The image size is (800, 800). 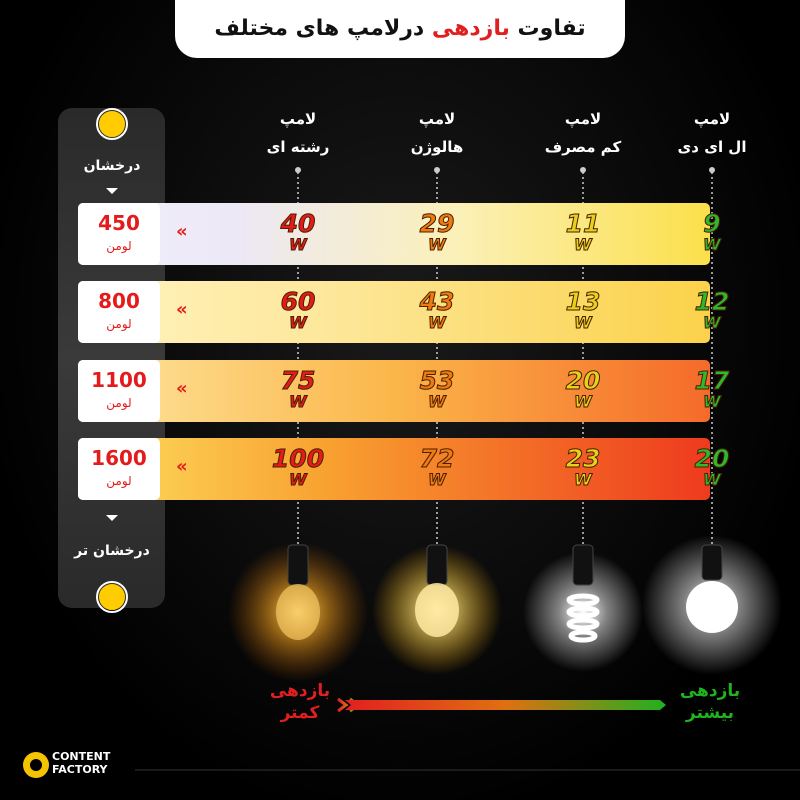 I want to click on logo-line: FACTORY, so click(x=80, y=769).